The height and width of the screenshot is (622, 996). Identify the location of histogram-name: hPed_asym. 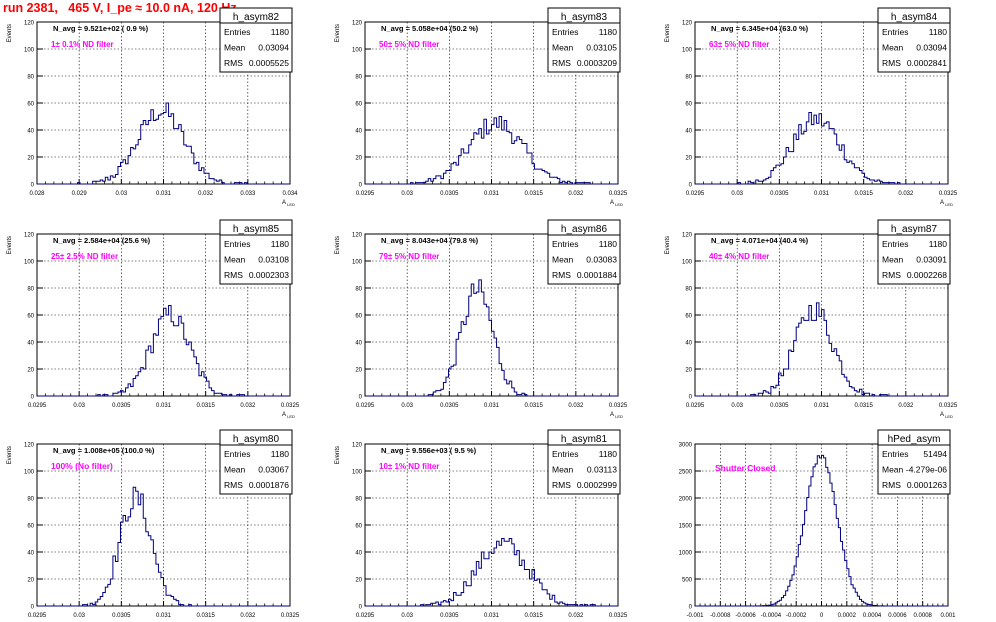
(914, 439).